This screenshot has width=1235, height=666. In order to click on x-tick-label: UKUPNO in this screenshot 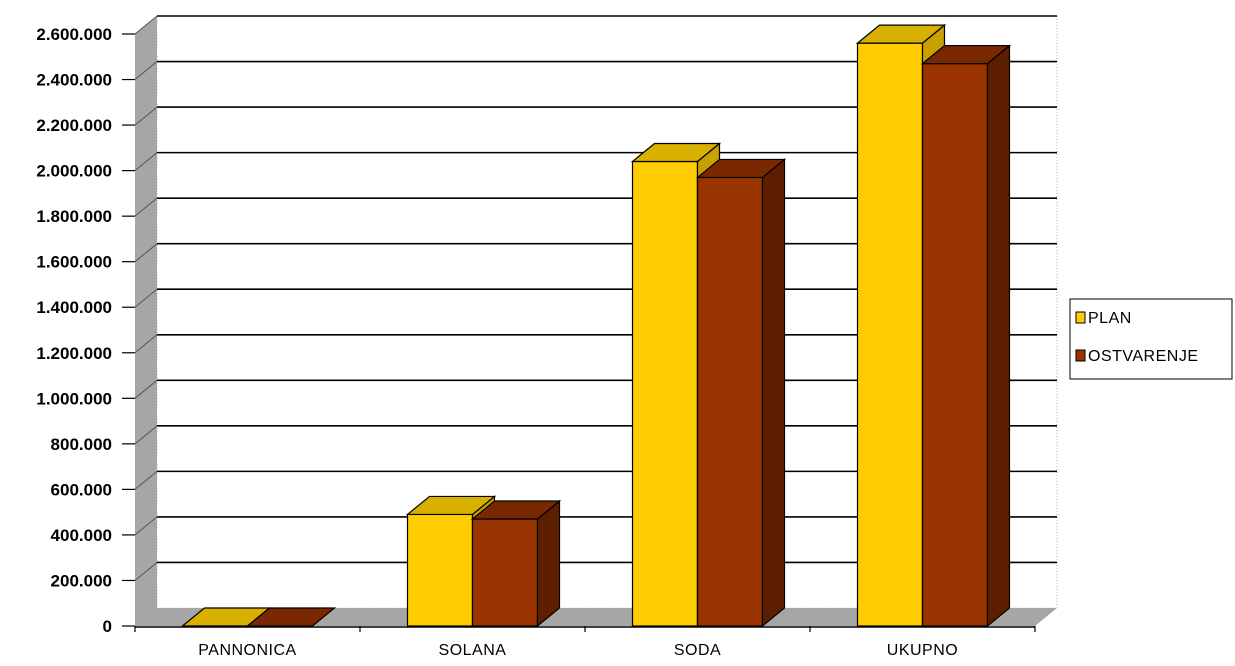, I will do `click(922, 650)`.